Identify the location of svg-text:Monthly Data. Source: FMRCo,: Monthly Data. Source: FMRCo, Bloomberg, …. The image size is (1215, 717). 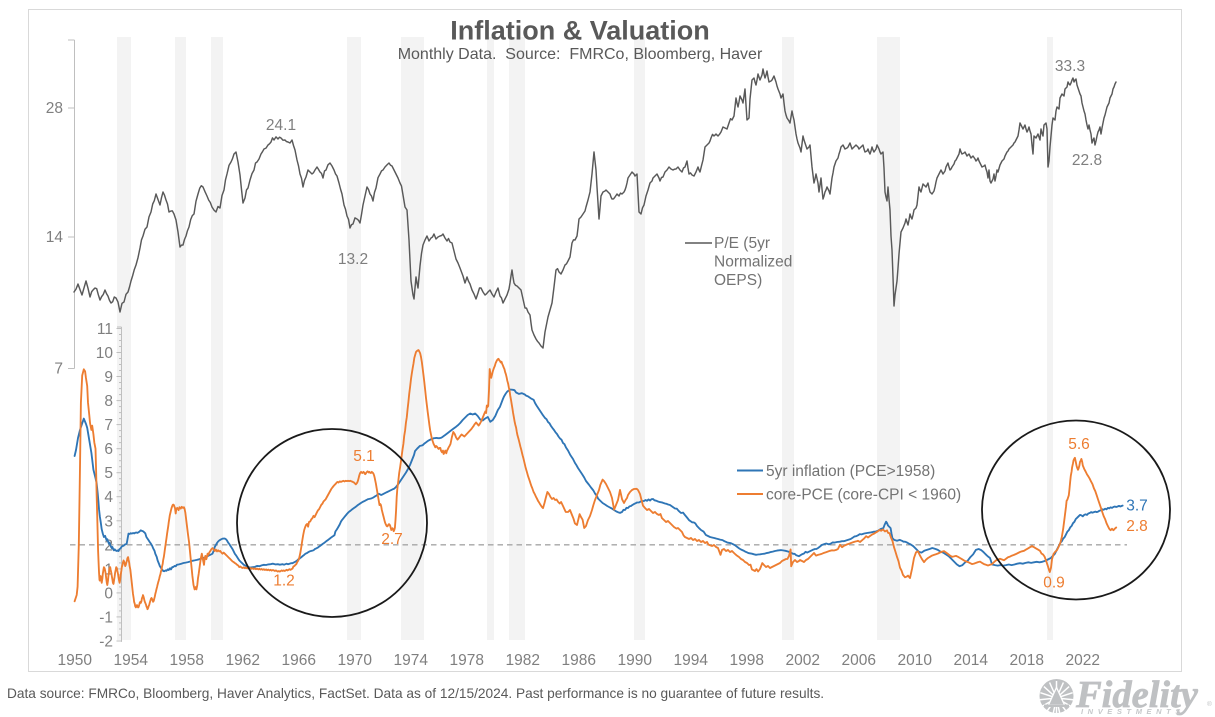
(580, 54).